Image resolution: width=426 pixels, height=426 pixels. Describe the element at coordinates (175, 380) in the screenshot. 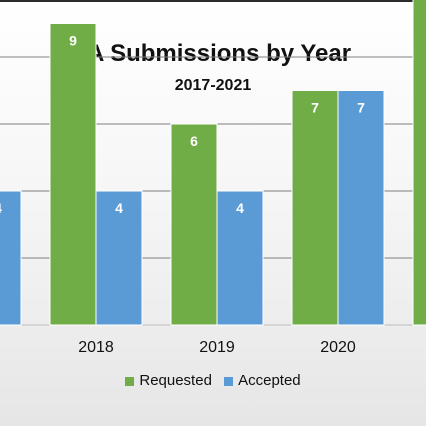

I see `legend-label-requested: Requested` at that location.